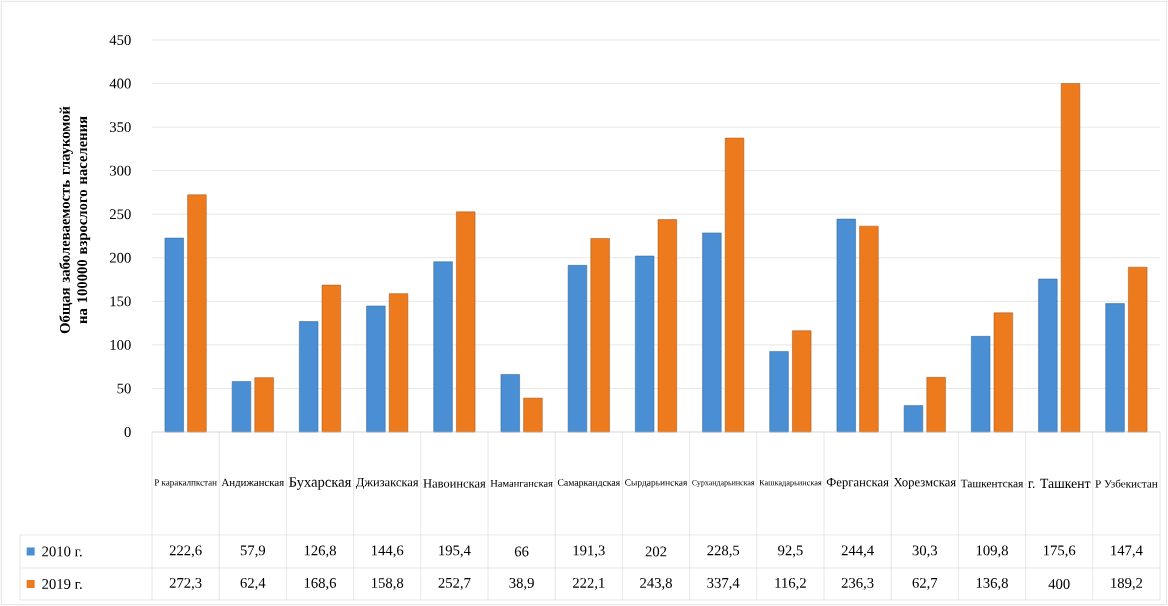 This screenshot has height=606, width=1168. I want to click on x-tick-label: Кашкадарьинская, so click(790, 483).